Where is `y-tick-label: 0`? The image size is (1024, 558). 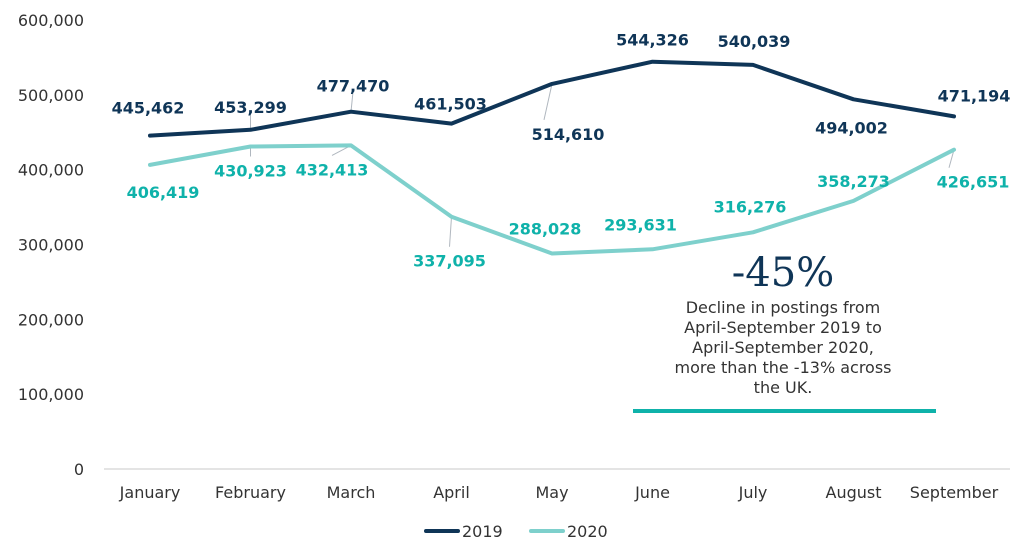 y-tick-label: 0 is located at coordinates (79, 469).